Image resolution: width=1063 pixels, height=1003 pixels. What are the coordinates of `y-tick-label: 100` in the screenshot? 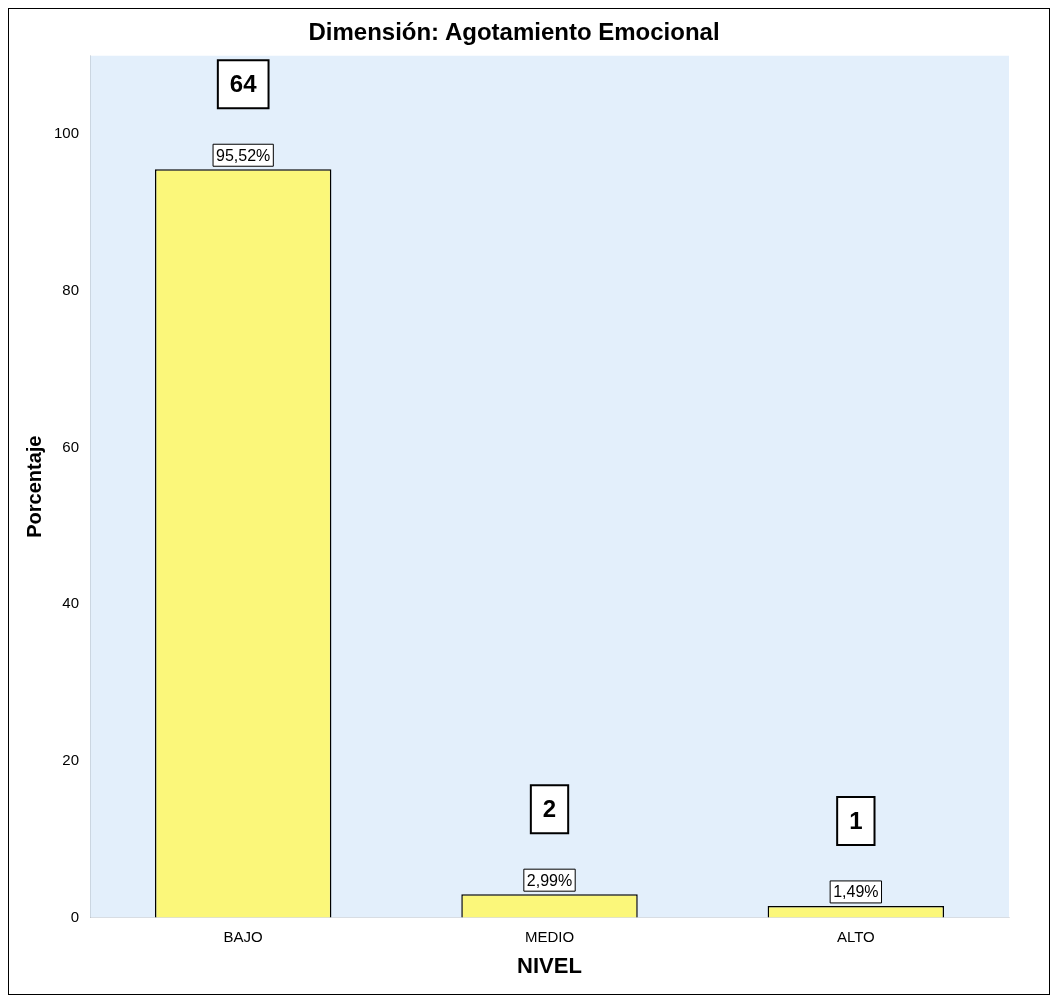 It's located at (67, 133).